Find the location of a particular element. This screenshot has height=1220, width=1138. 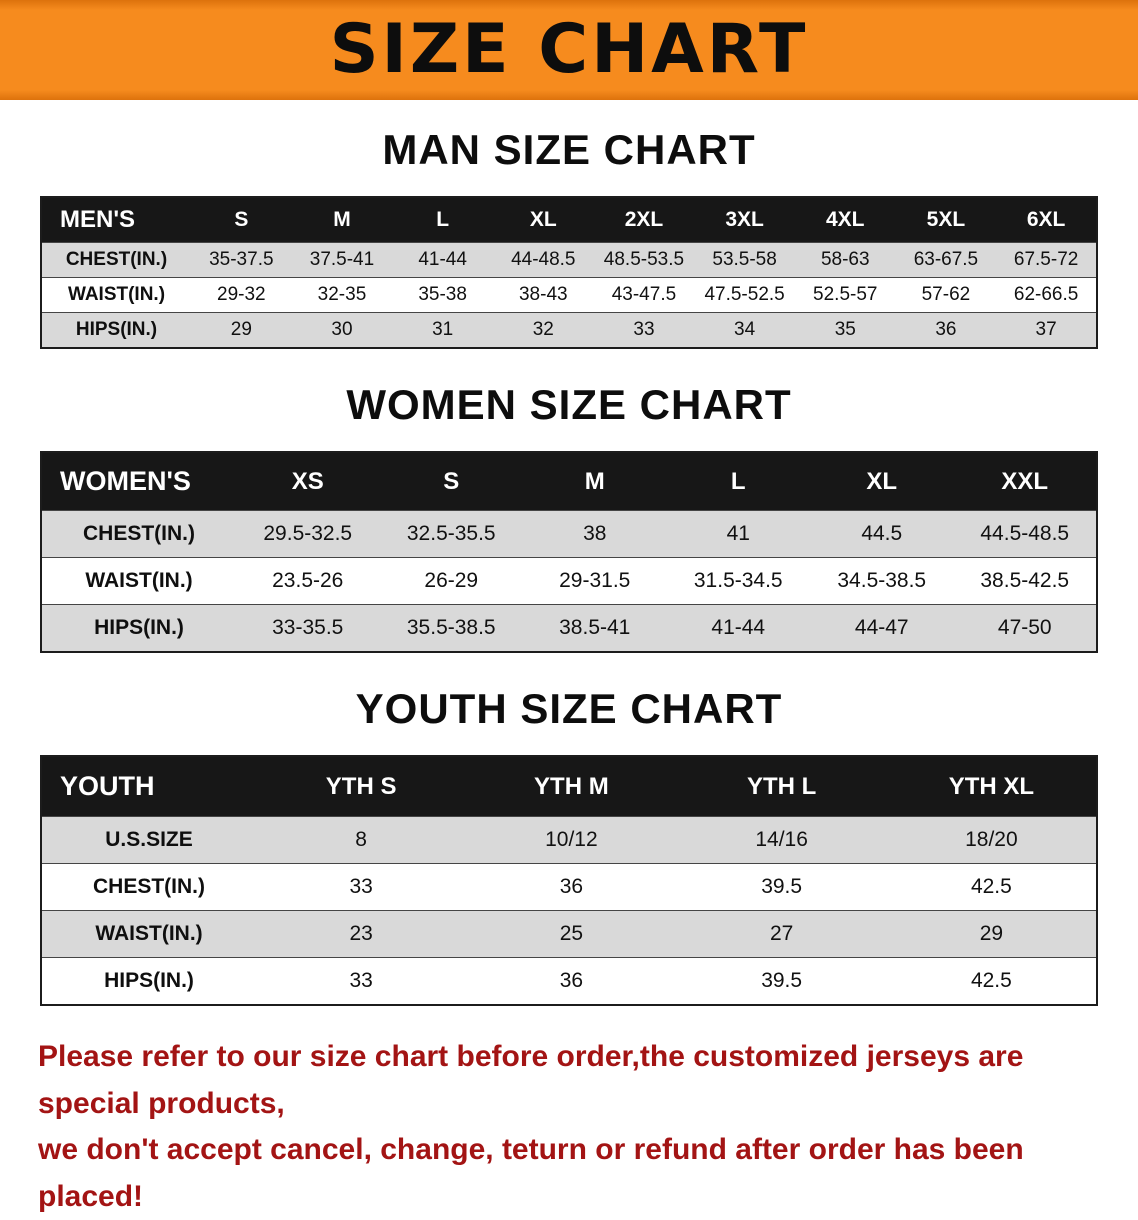

column-header: 2XL is located at coordinates (644, 219).